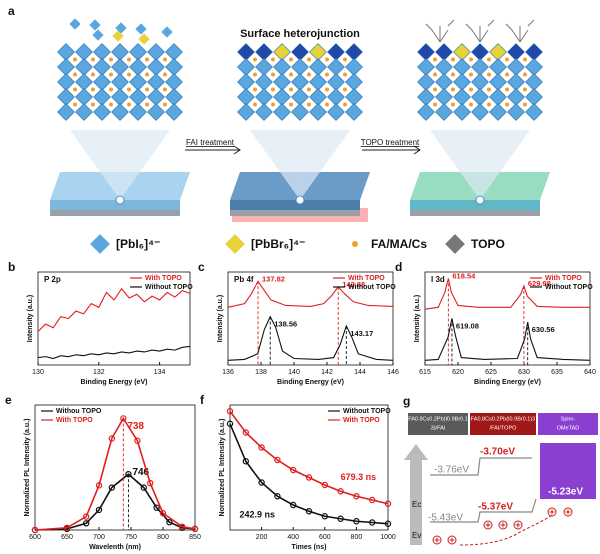 The width and height of the screenshot is (600, 554). What do you see at coordinates (167, 32) in the screenshot?
I see `free-ion` at bounding box center [167, 32].